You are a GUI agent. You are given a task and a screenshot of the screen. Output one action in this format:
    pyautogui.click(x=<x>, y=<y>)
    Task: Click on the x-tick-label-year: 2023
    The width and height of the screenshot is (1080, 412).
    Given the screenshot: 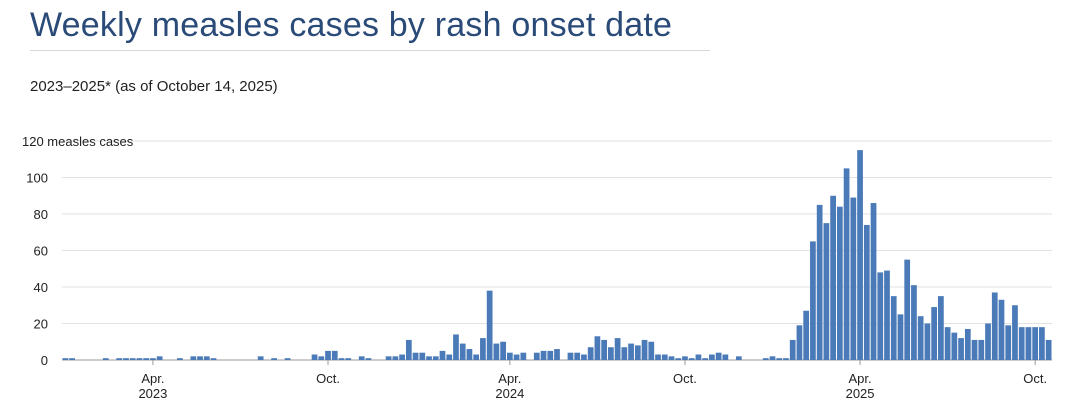 What is the action you would take?
    pyautogui.click(x=152, y=393)
    